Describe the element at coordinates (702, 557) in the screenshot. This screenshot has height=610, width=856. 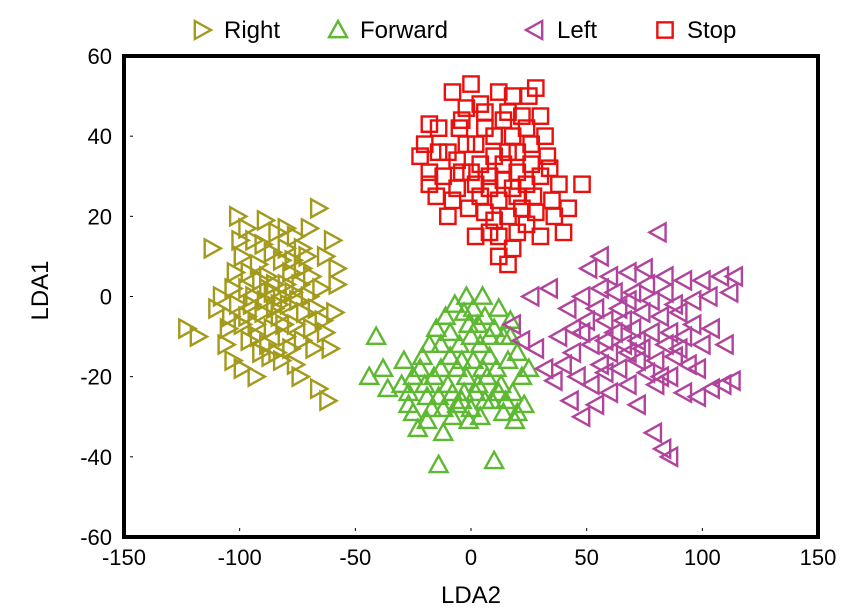
I see `x-tick-label: 100` at that location.